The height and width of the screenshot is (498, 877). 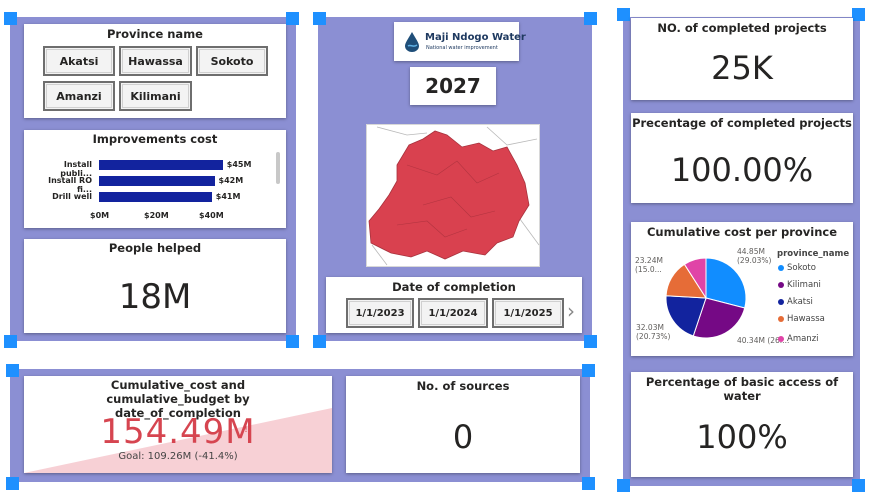 I want to click on cost-budget-value: 154.49M, so click(x=178, y=432).